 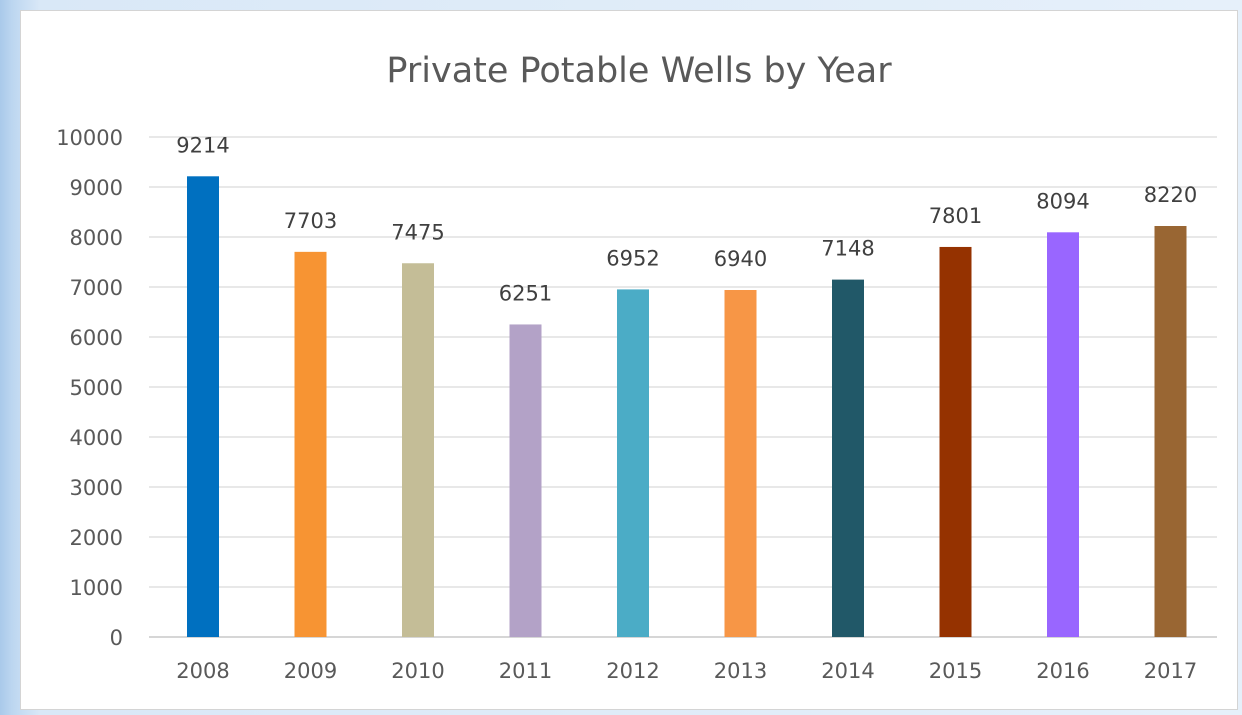 I want to click on x-tick-label: 2012, so click(x=632, y=671).